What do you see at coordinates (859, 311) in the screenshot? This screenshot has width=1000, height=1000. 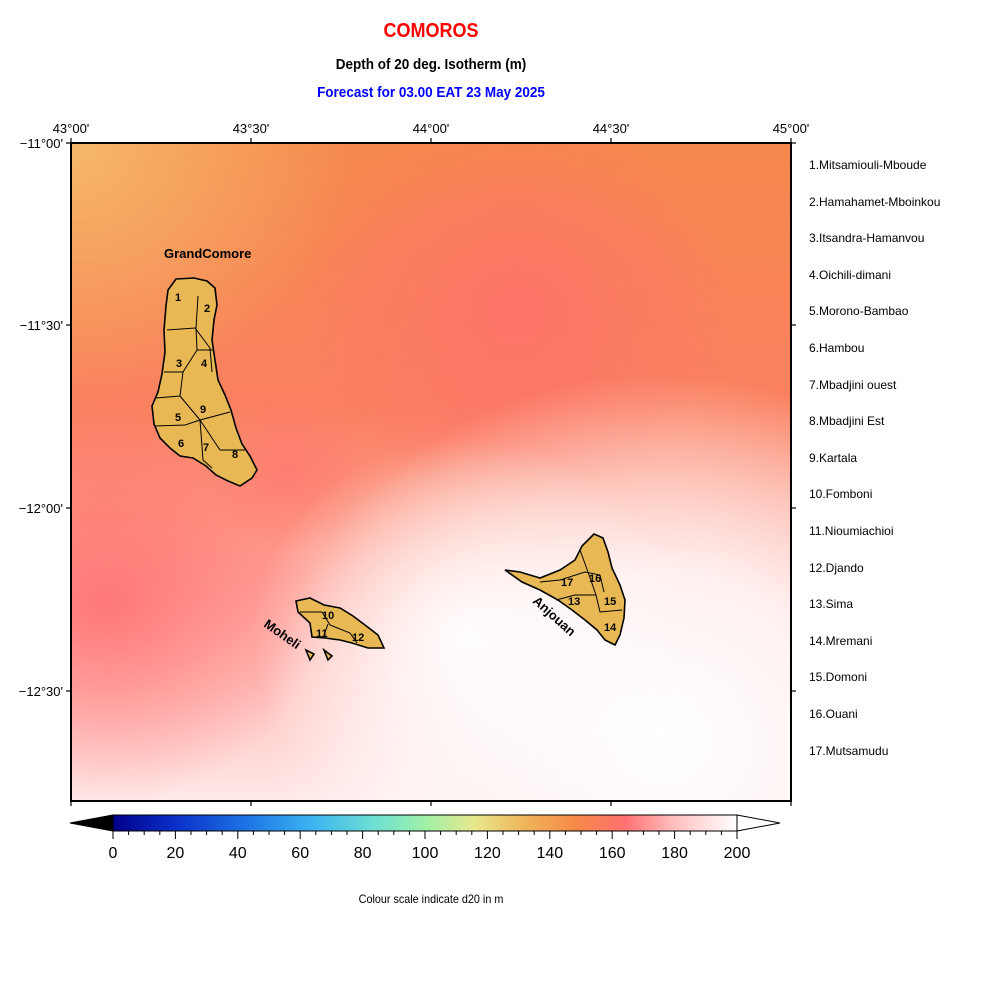 I see `legend-item: 5.Morono-Bambao` at bounding box center [859, 311].